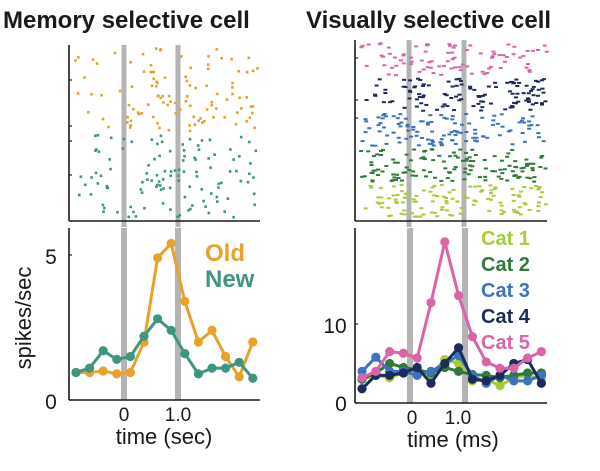 The width and height of the screenshot is (600, 471). Describe the element at coordinates (124, 314) in the screenshot. I see `psth-event-line` at that location.